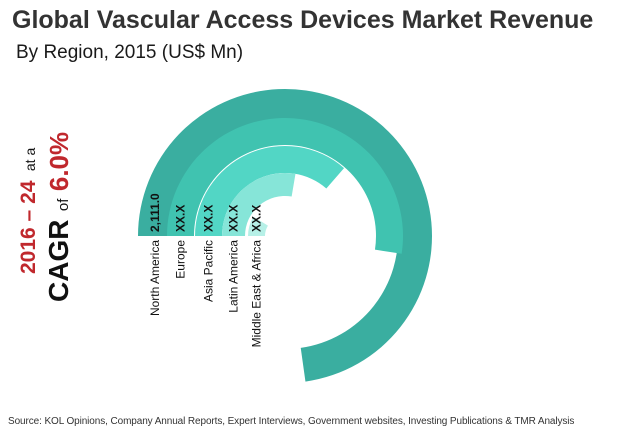  I want to click on chart-subtitle: By Region, 2015 (US$ Mn), so click(130, 52).